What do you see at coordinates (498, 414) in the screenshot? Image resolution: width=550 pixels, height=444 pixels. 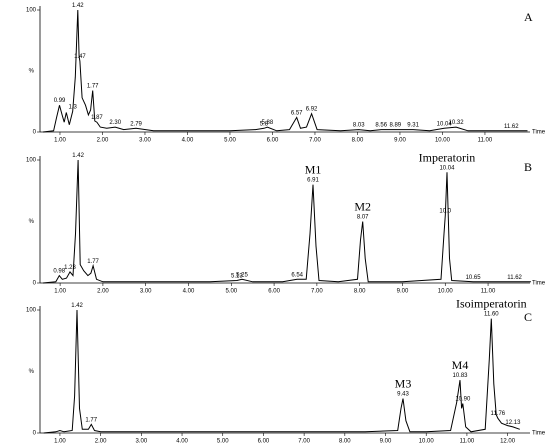 I see `peak-label: 11.76` at bounding box center [498, 414].